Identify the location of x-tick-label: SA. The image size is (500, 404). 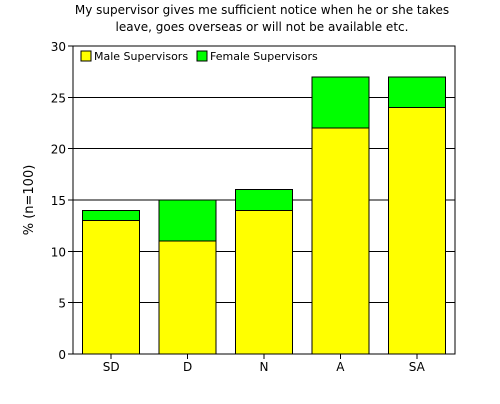
(417, 367).